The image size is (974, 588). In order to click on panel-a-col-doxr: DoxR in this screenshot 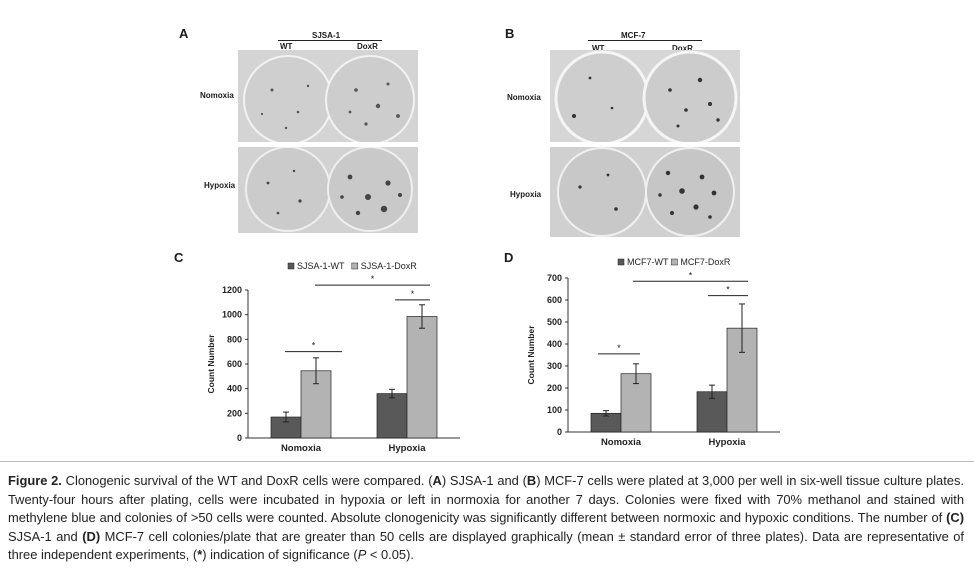, I will do `click(367, 46)`.